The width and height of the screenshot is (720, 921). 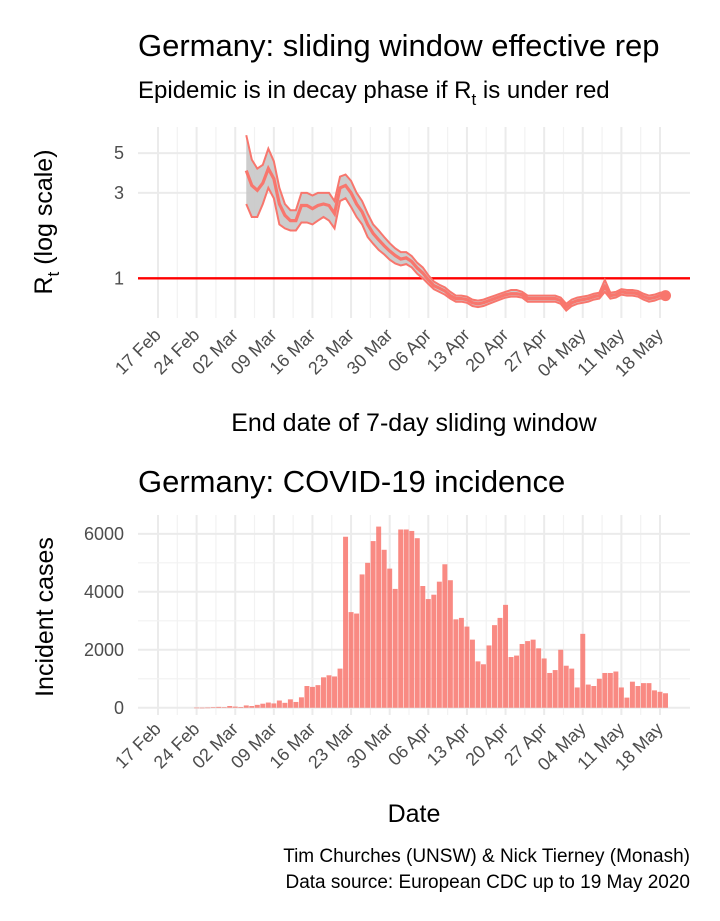 I want to click on rt-y-axis-title-rest: (log scale), so click(x=44, y=210).